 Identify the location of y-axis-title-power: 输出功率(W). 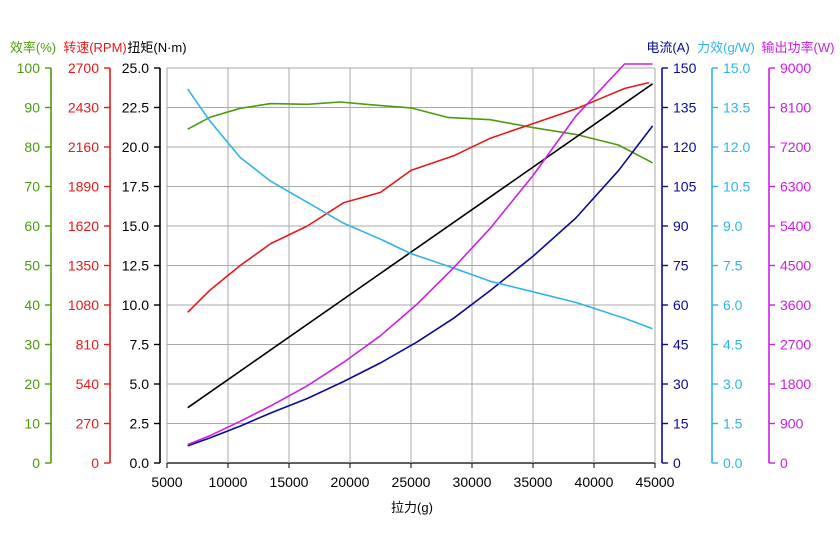
(798, 47).